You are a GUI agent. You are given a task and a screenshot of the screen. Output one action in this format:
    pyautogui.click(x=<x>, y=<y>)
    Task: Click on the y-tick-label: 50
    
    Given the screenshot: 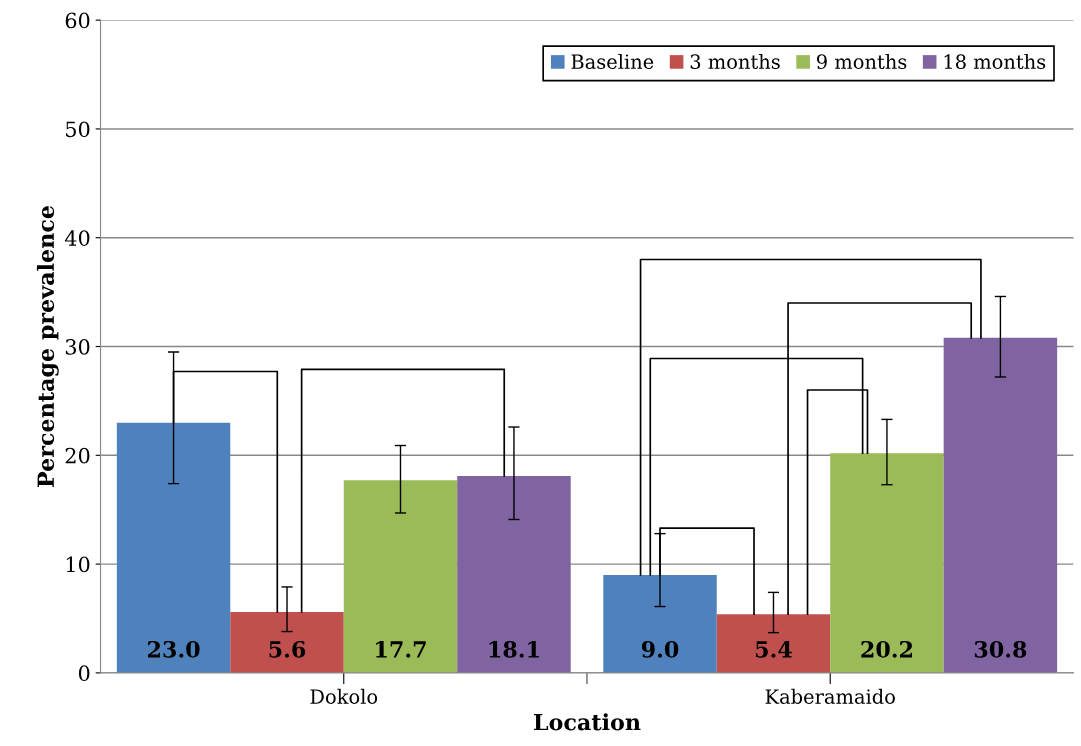 What is the action you would take?
    pyautogui.click(x=78, y=129)
    